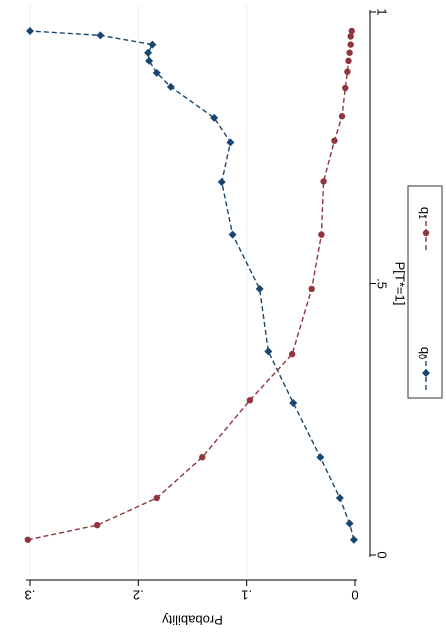 This screenshot has height=640, width=446. What do you see at coordinates (30, 595) in the screenshot?
I see `y-tick-label: .3` at bounding box center [30, 595].